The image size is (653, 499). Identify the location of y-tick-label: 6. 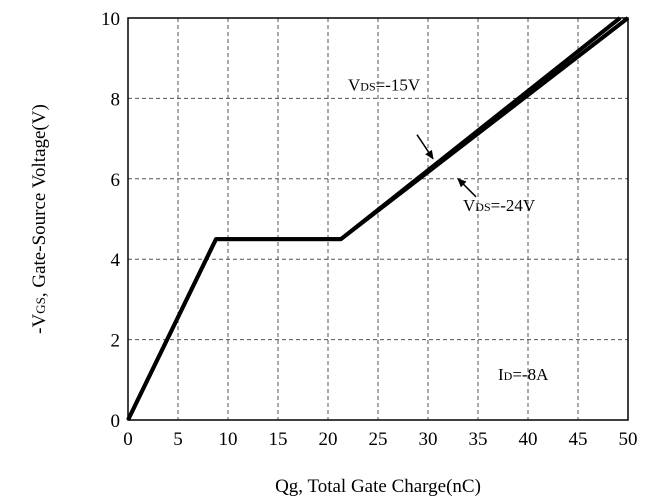
(116, 180).